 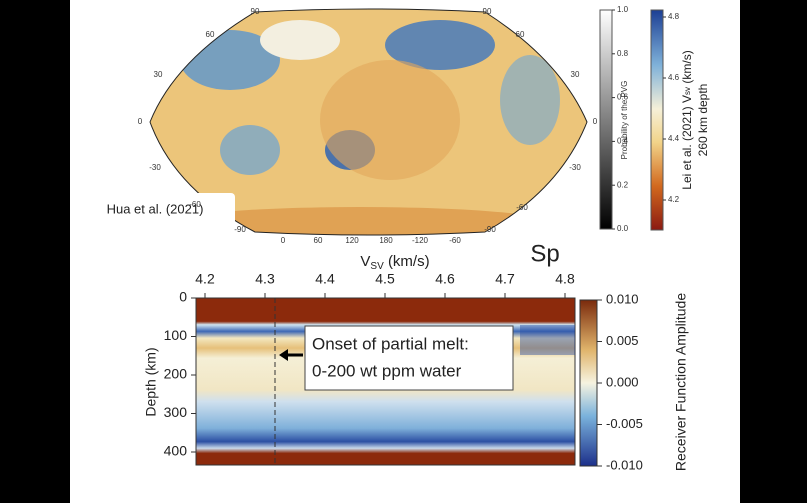 I want to click on tick-label: 0.8, so click(x=623, y=53).